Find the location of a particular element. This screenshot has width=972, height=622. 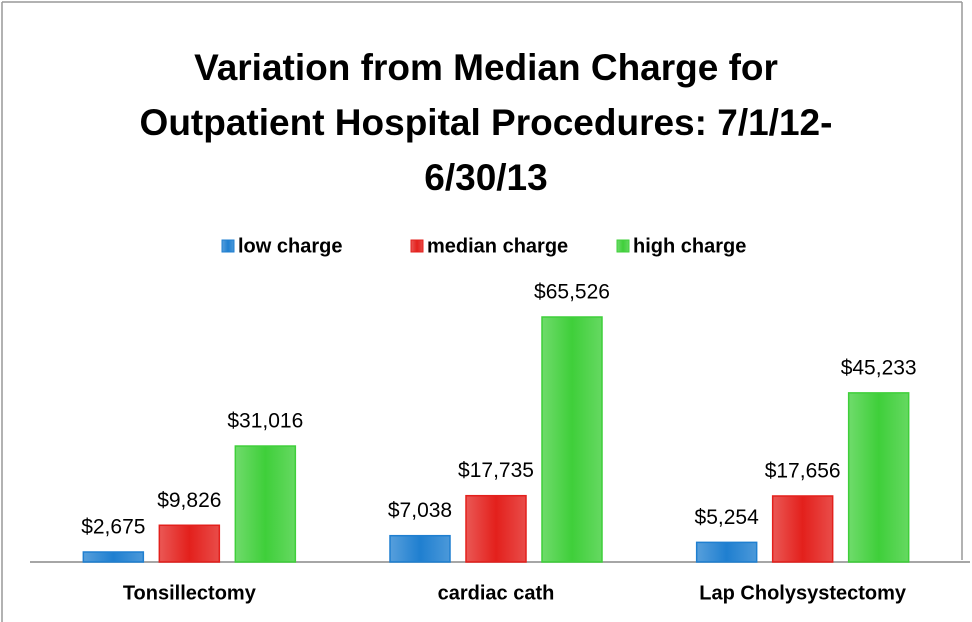

data-label: $31,016 is located at coordinates (265, 421).